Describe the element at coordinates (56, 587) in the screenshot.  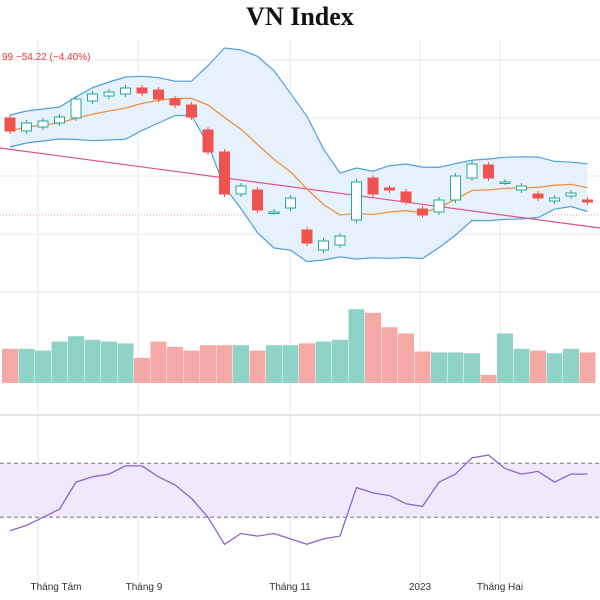
I see `x-tick-label: Tháng Tám` at that location.